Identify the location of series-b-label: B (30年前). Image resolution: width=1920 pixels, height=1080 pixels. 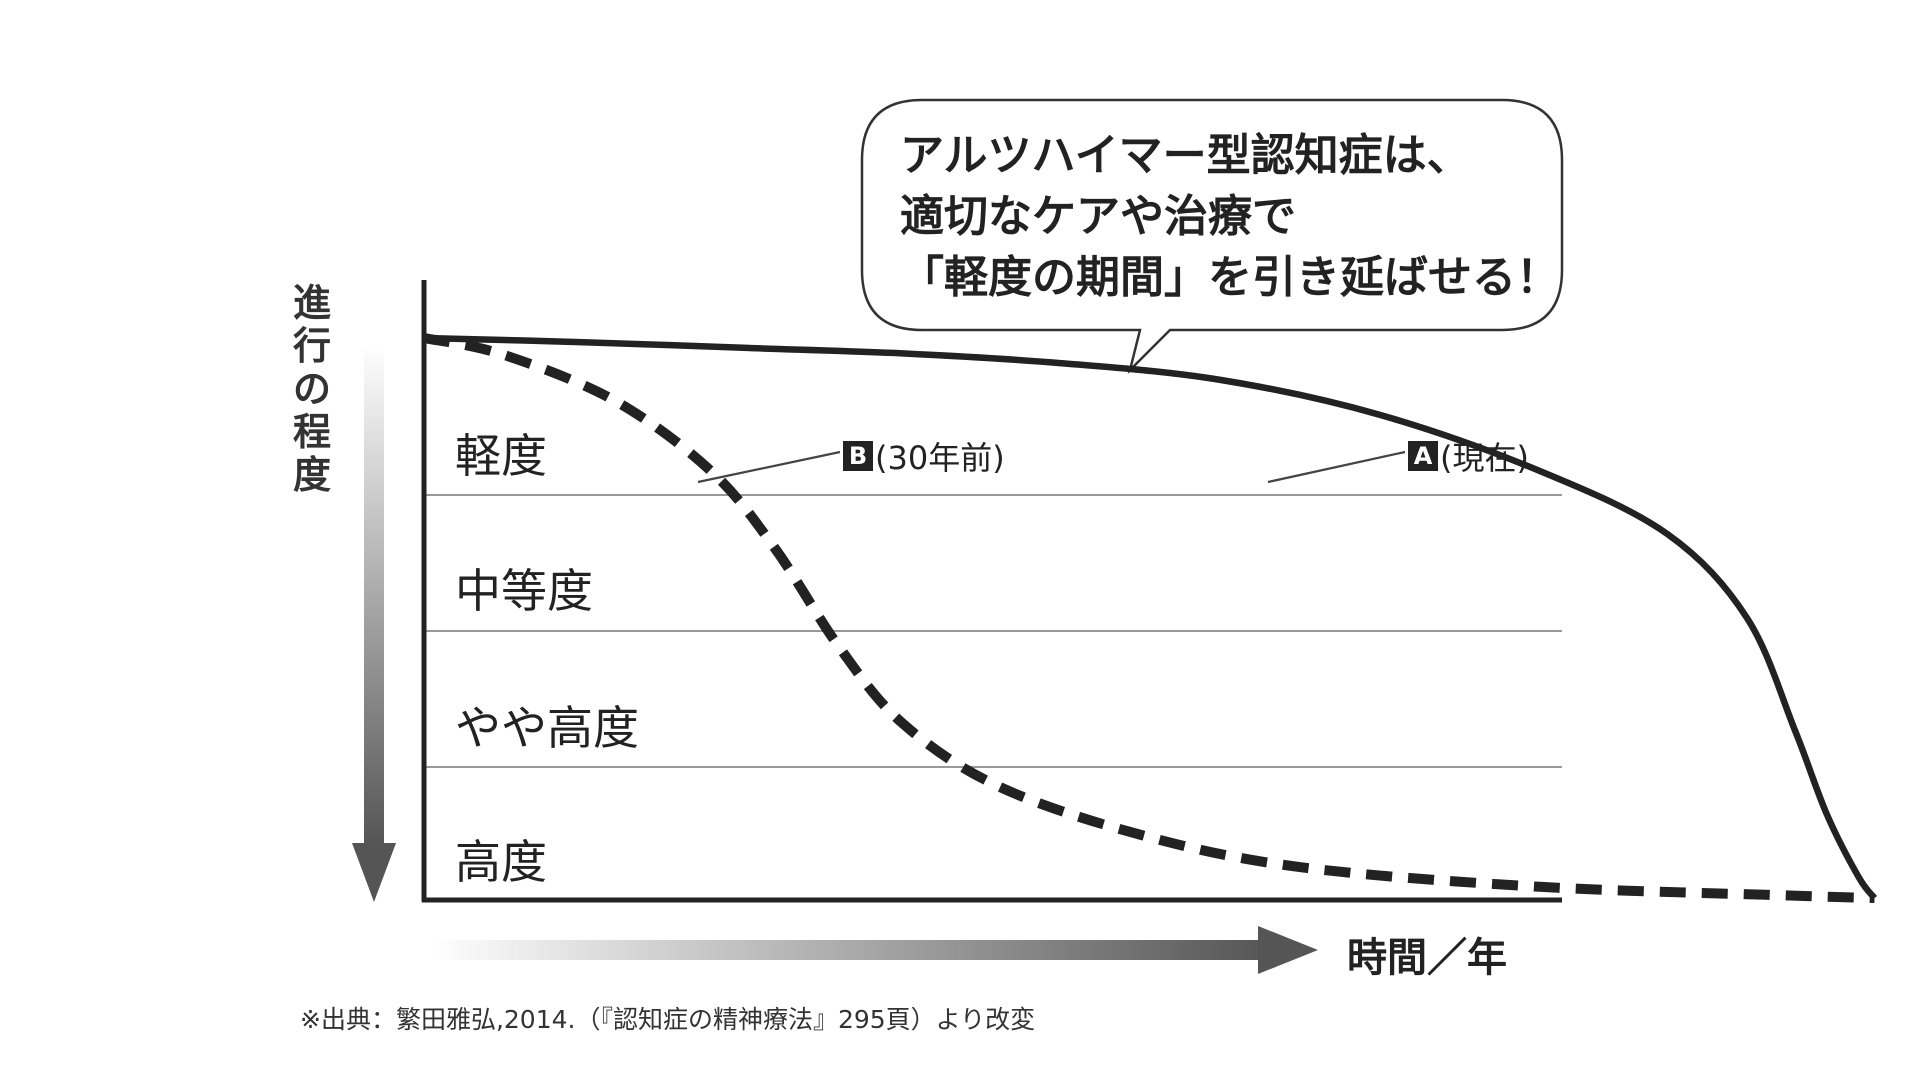
(924, 456).